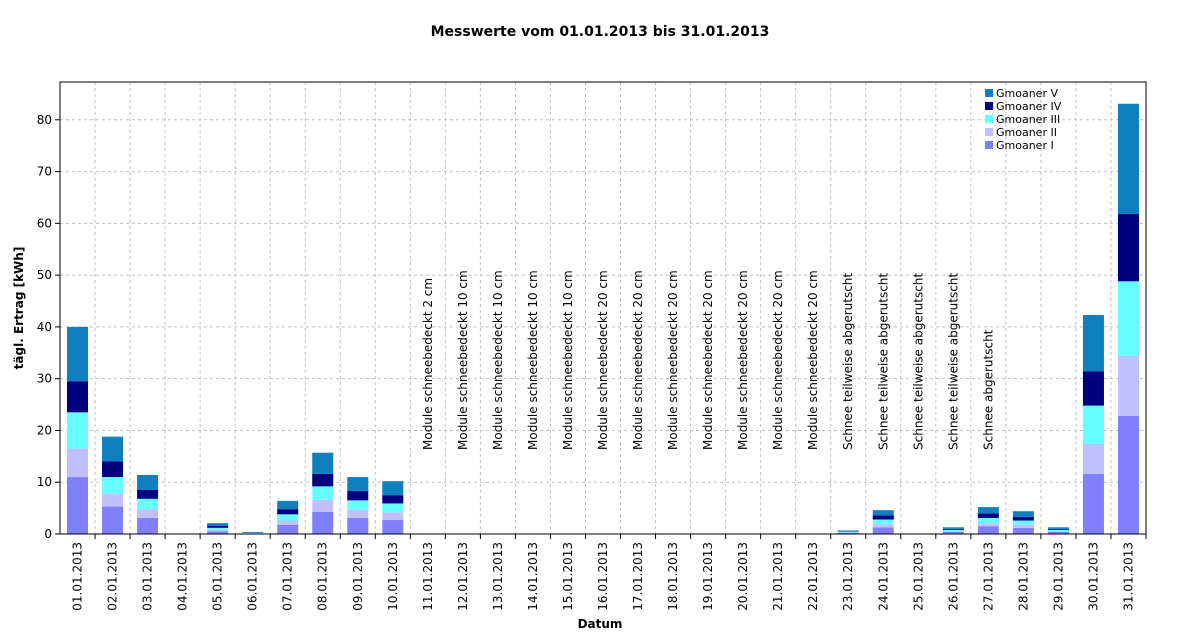 This screenshot has width=1200, height=641. Describe the element at coordinates (568, 576) in the screenshot. I see `x-tick-label: 15.01.2013` at that location.